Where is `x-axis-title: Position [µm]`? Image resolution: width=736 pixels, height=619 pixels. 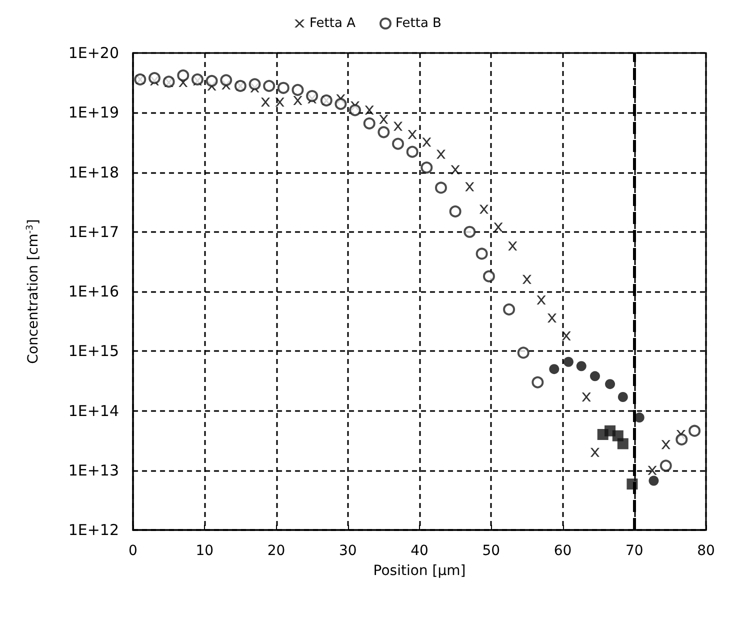
x-axis-title: Position [µm] is located at coordinates (419, 571).